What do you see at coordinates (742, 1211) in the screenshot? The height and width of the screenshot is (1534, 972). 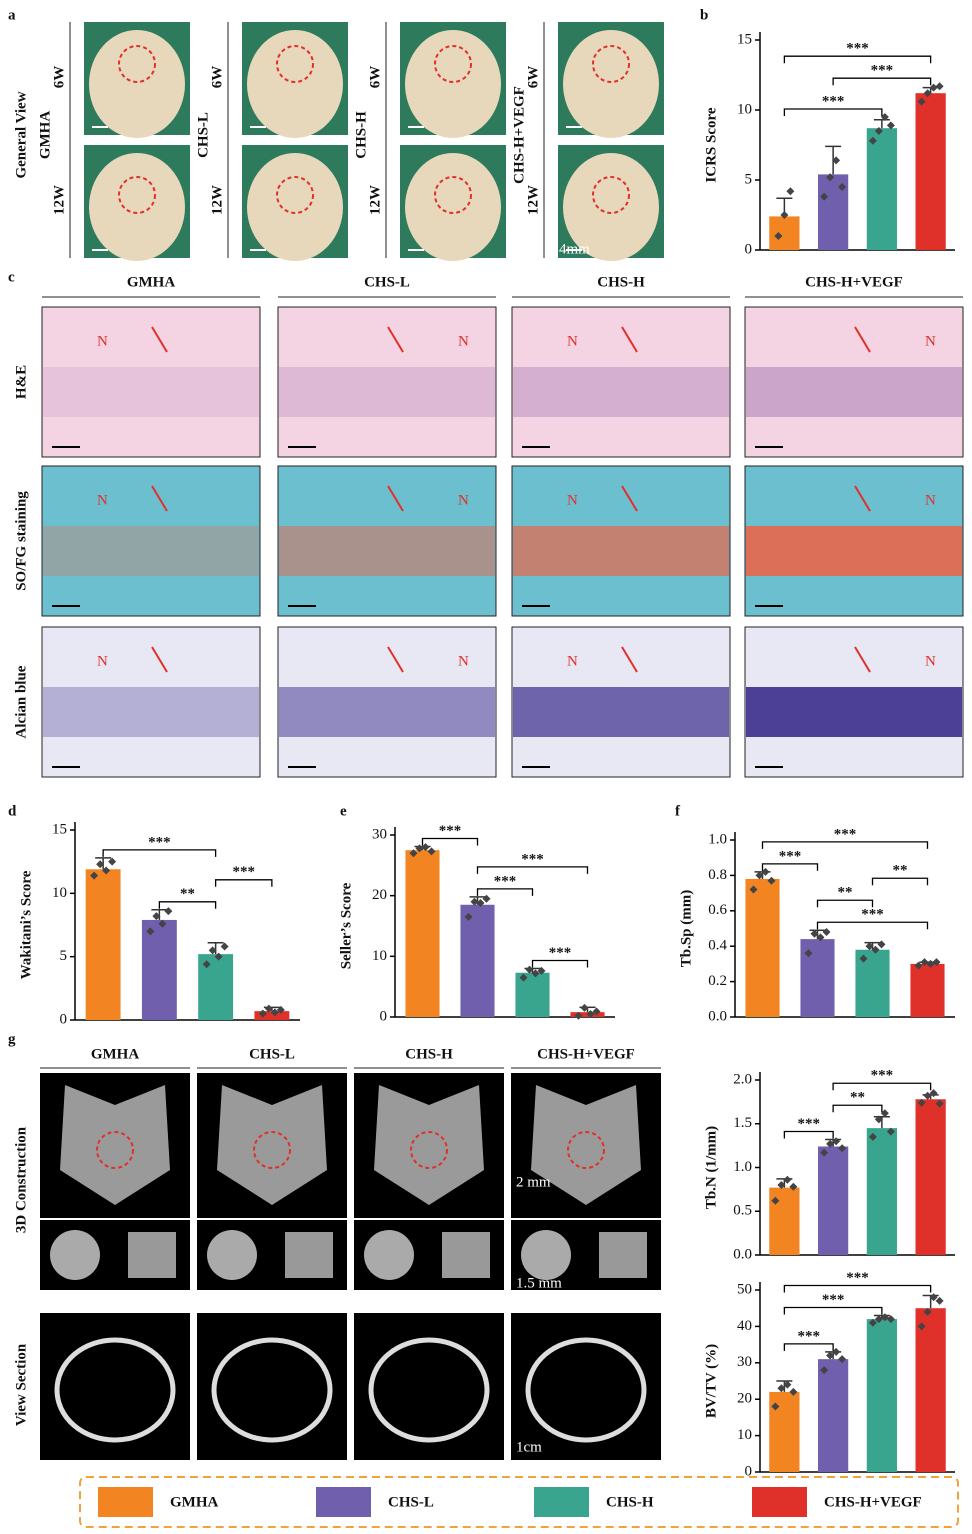 I see `y-tick-label: 0.5` at bounding box center [742, 1211].